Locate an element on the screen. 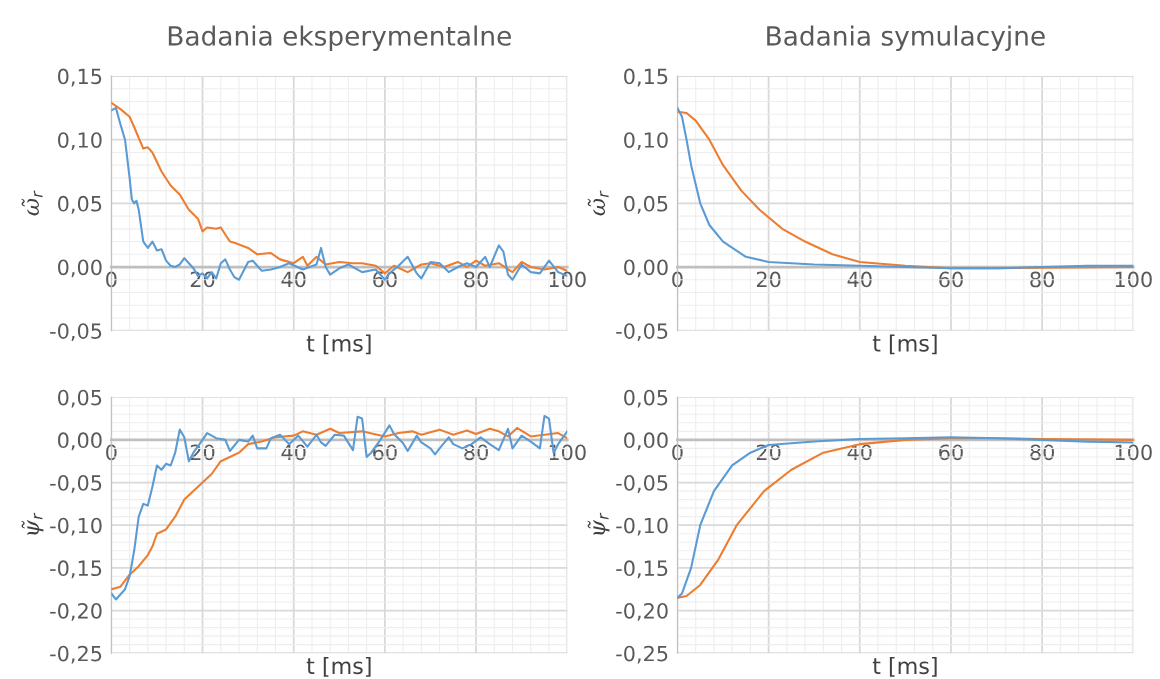 This screenshot has width=1160, height=679. chart-title: Badania eksperymentalne is located at coordinates (339, 38).